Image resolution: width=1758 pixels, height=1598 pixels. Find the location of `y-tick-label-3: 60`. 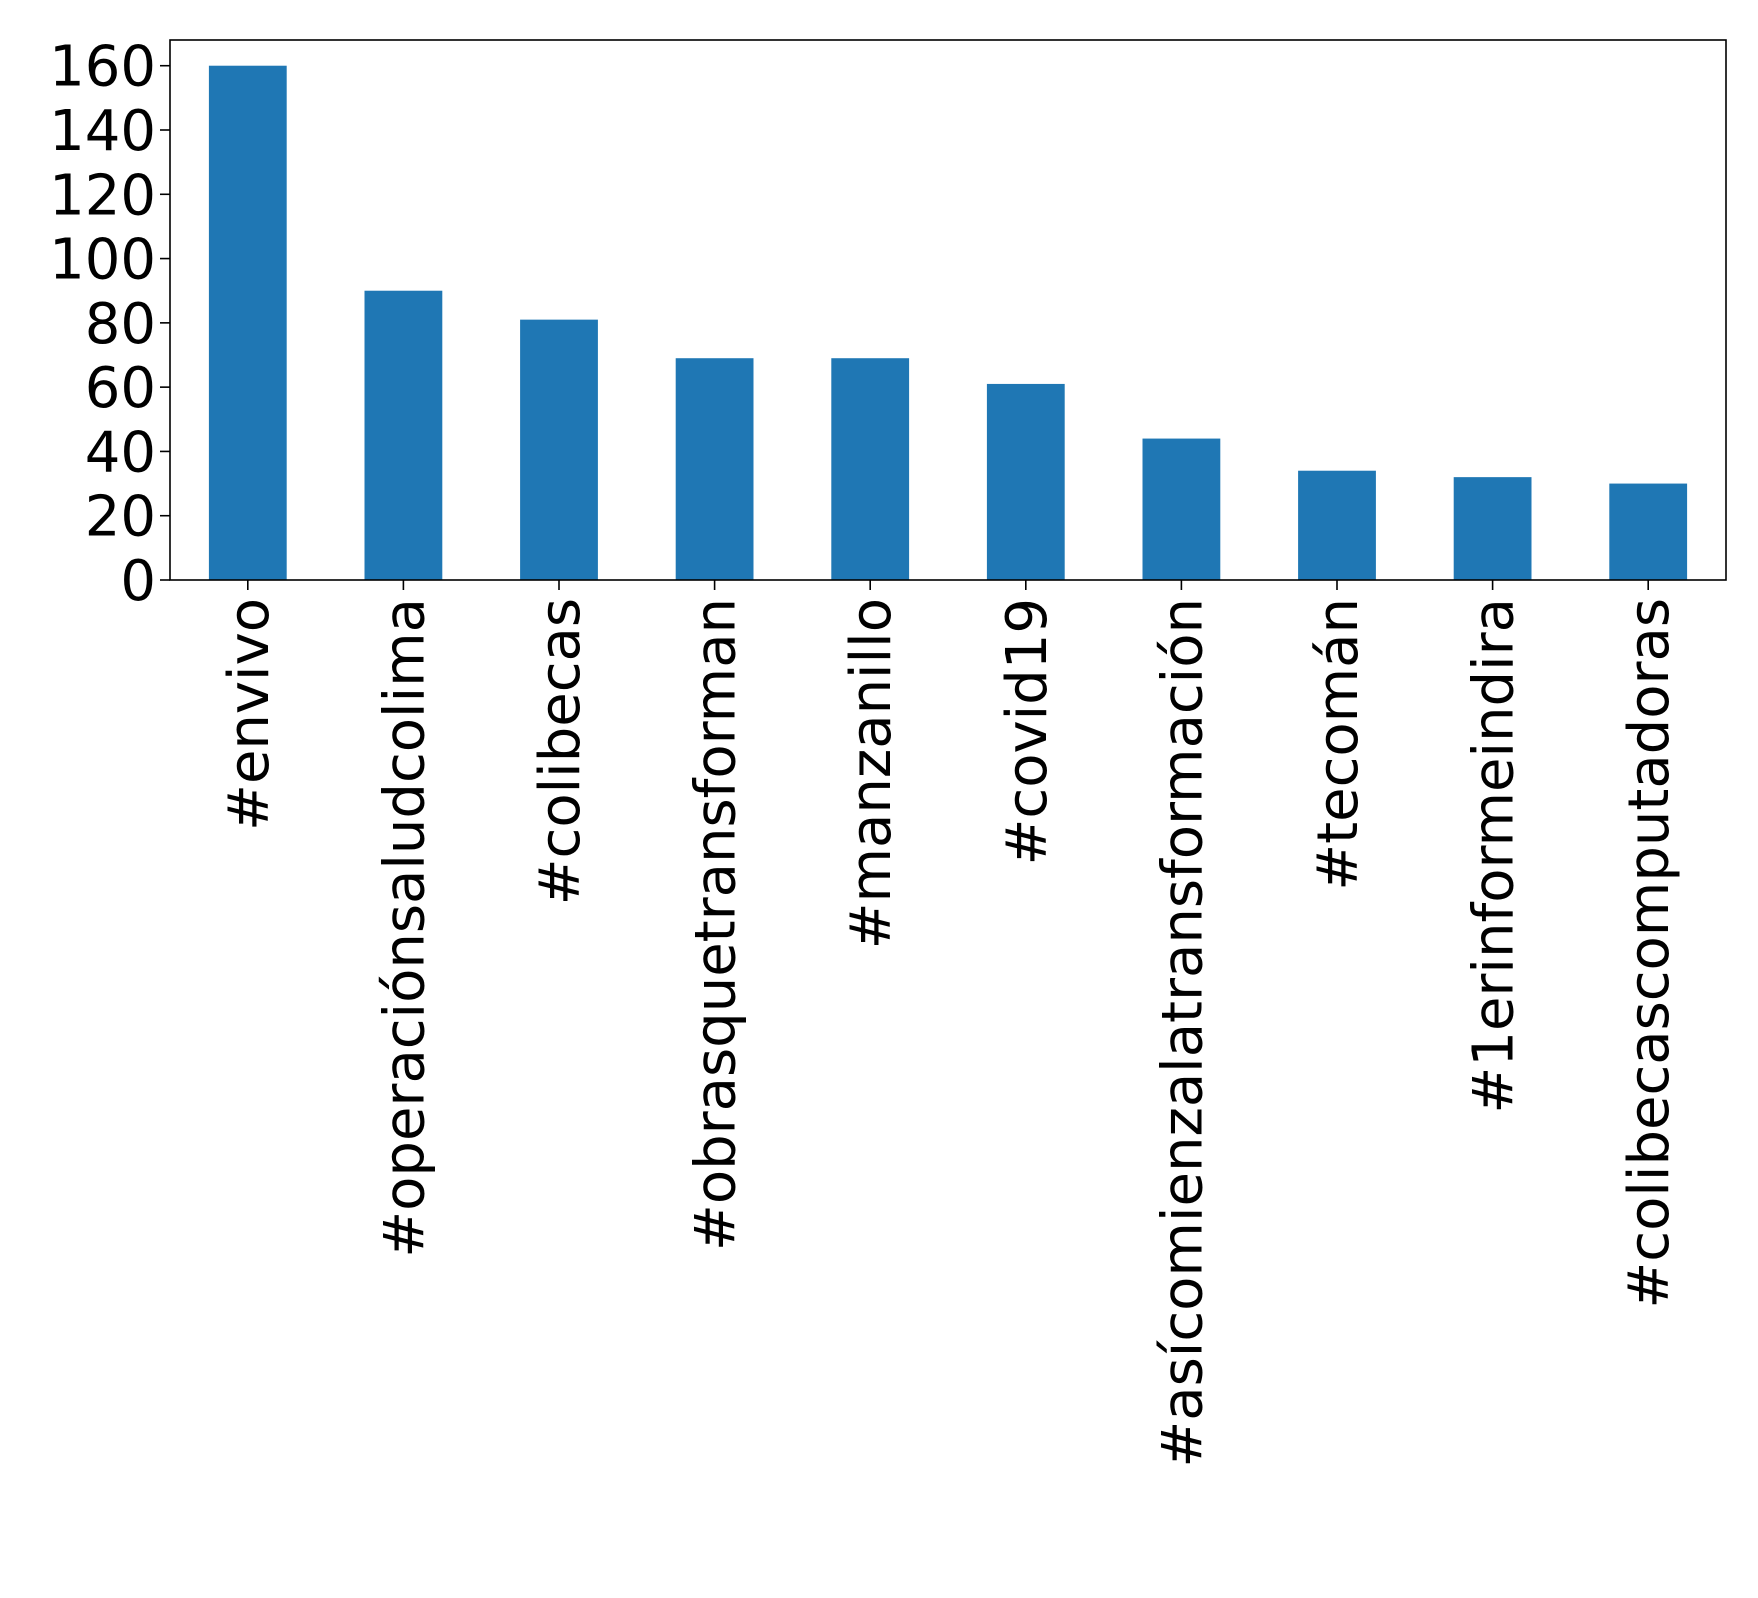

y-tick-label-3: 60 is located at coordinates (120, 388).